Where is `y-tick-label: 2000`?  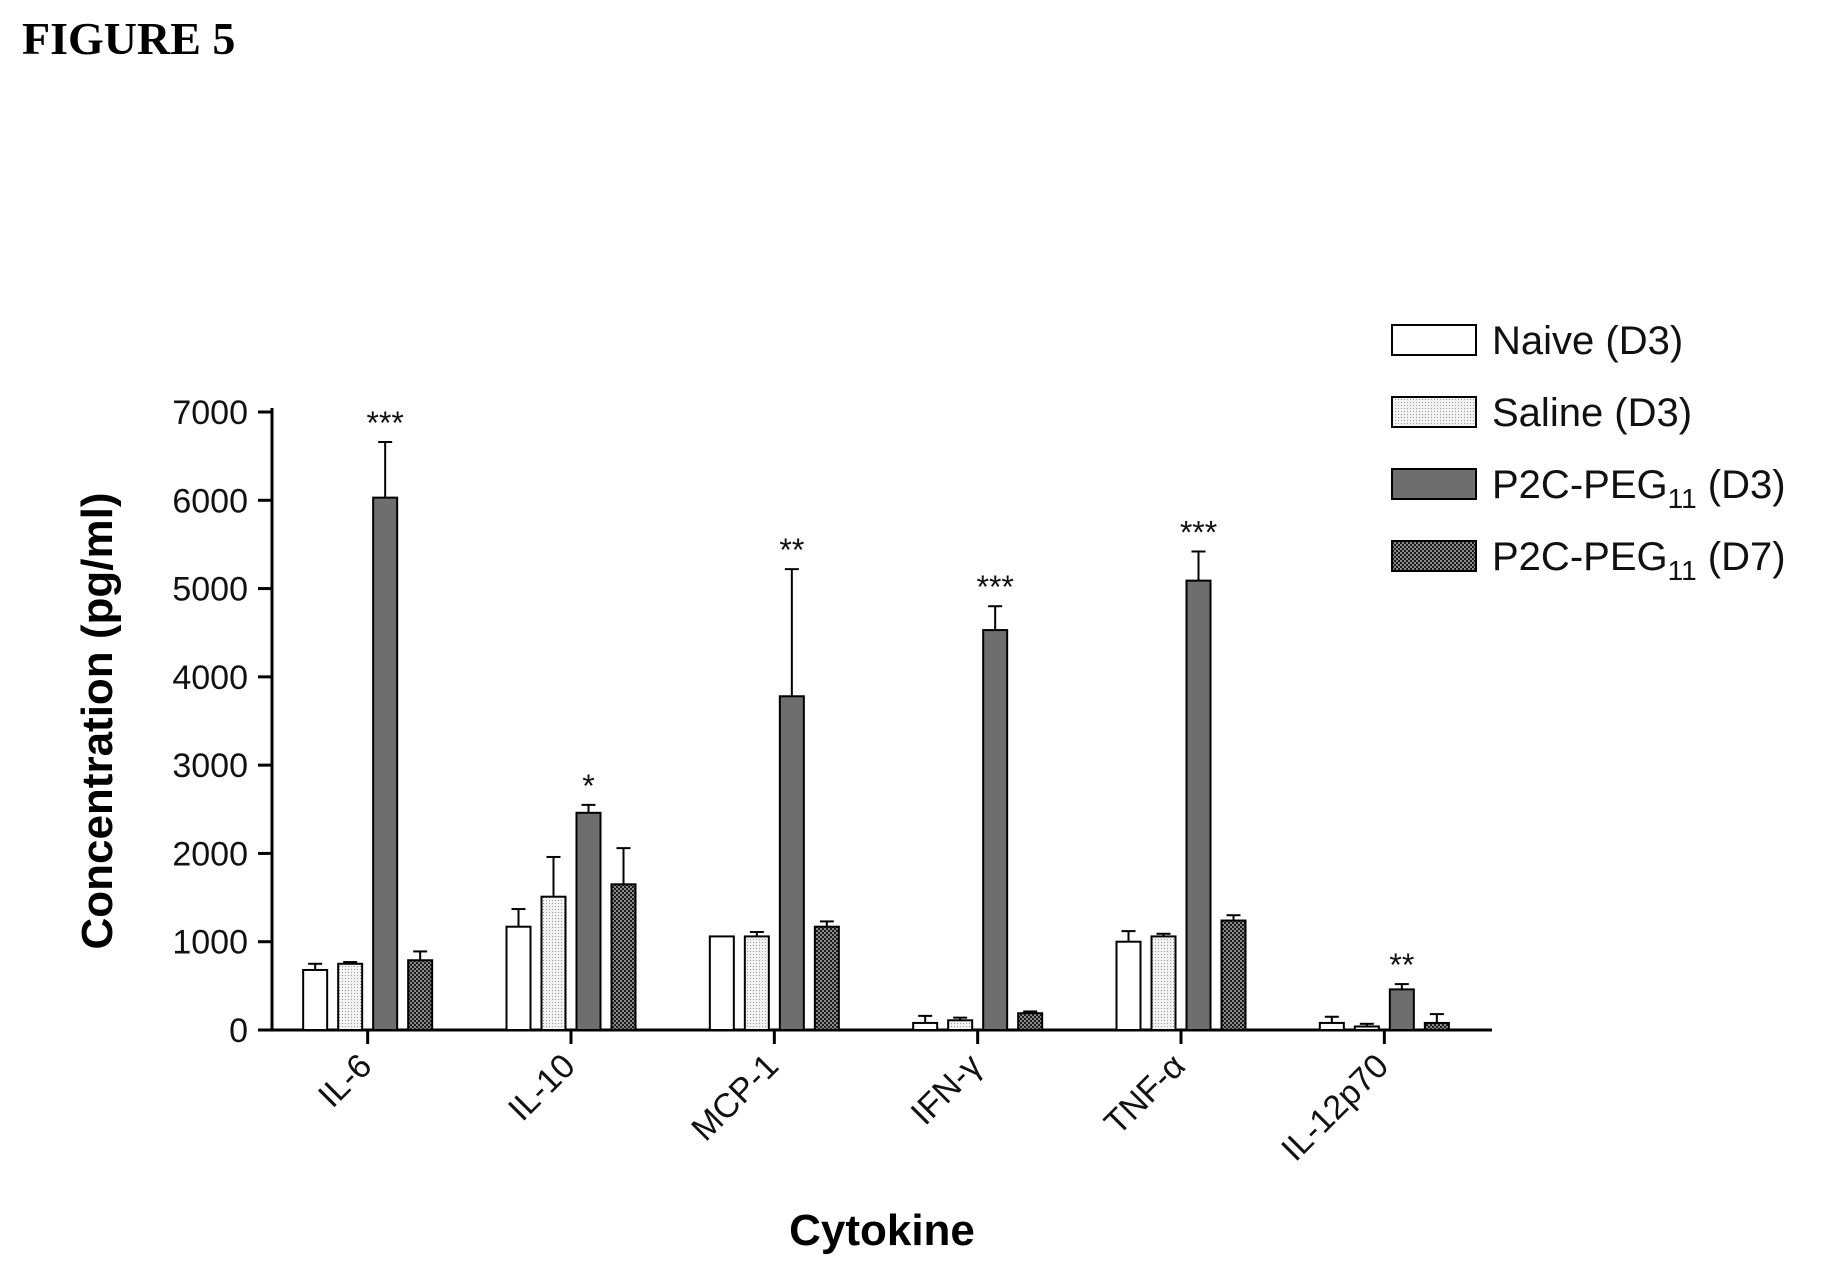
y-tick-label: 2000 is located at coordinates (210, 854).